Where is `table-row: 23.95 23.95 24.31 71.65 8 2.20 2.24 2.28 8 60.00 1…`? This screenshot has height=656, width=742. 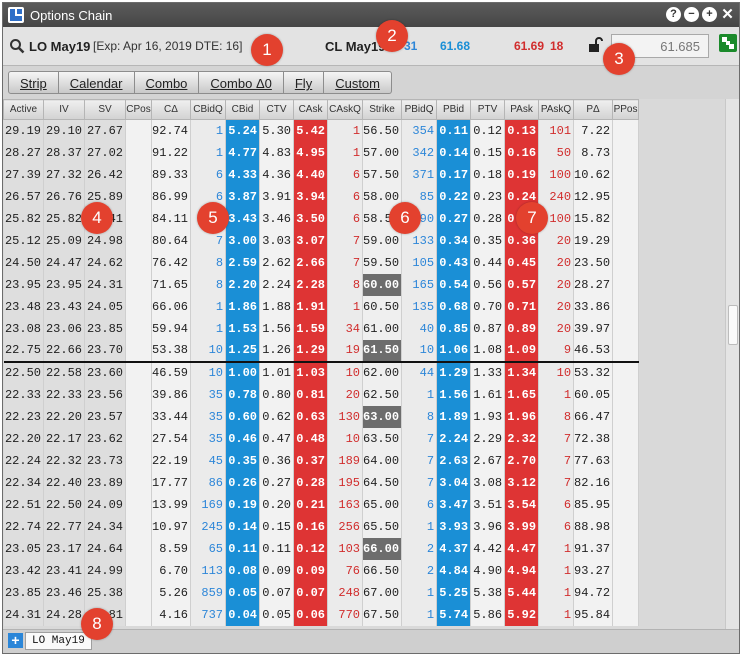 table-row: 23.95 23.95 24.31 71.65 8 2.20 2.24 2.28 8 60.00 1… is located at coordinates (321, 284).